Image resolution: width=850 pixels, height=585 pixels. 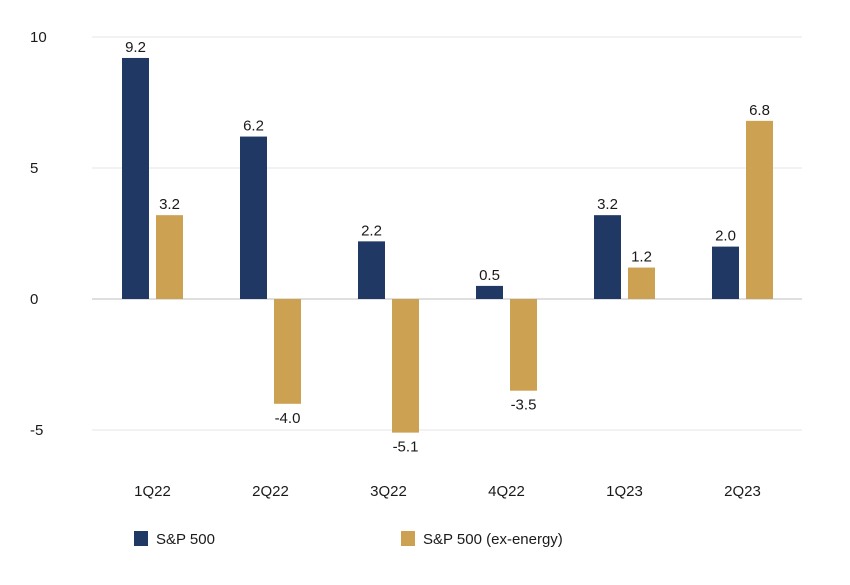 What do you see at coordinates (408, 538) in the screenshot?
I see `legend-swatch-sp500-ex-energy` at bounding box center [408, 538].